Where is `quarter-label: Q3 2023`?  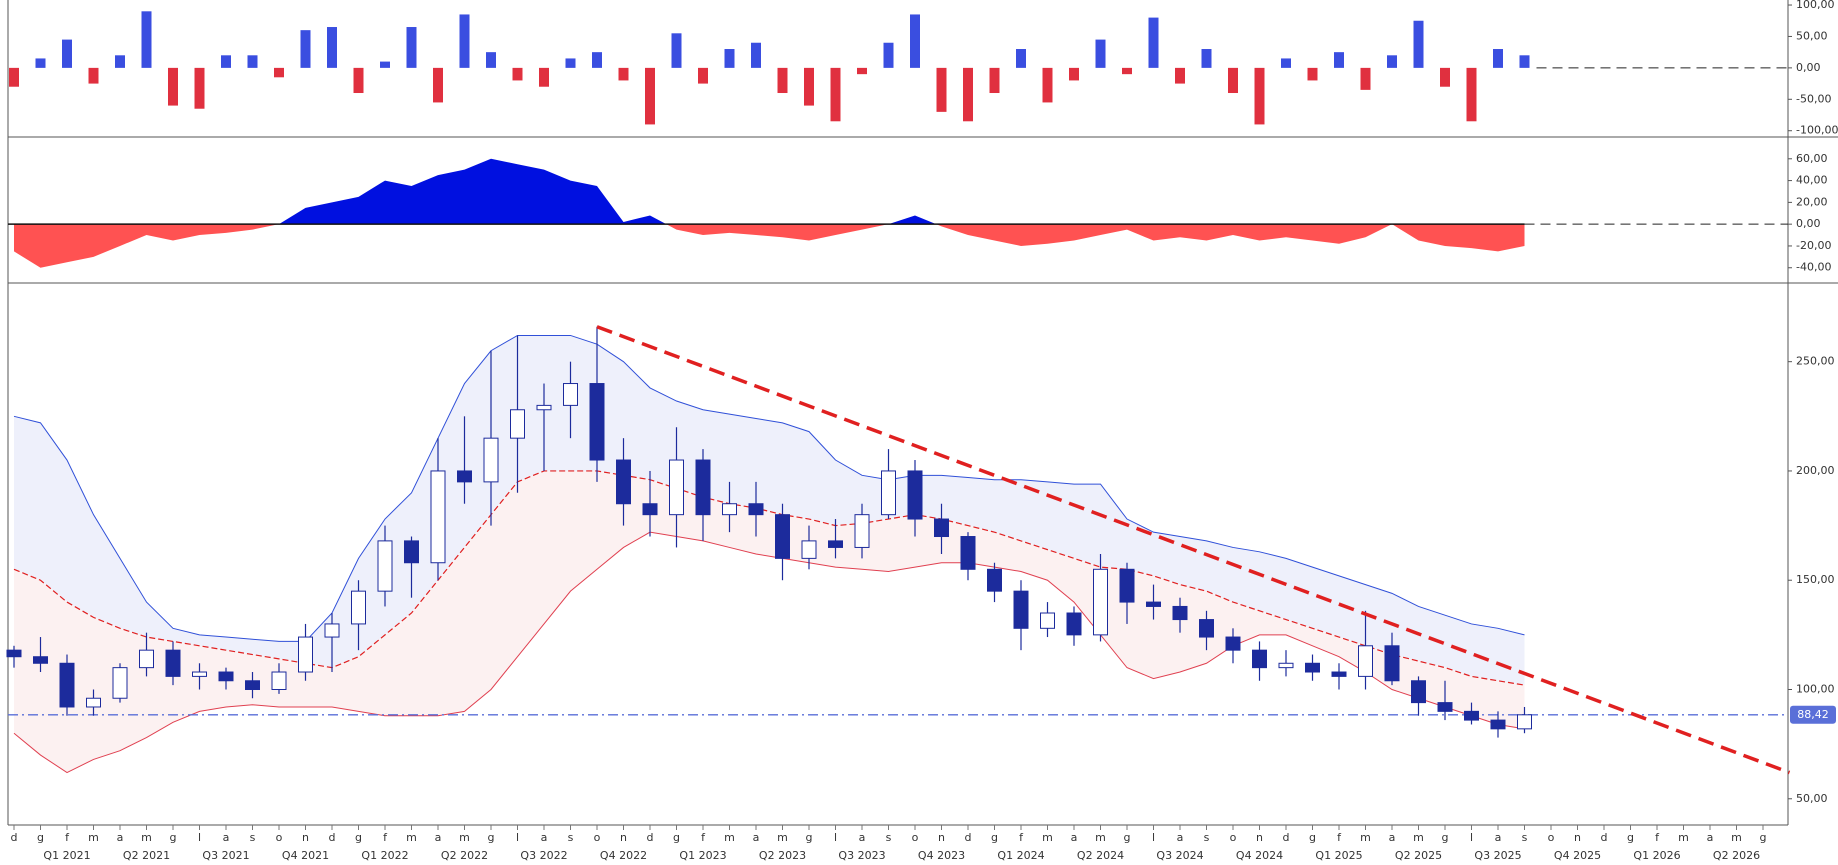
quarter-label: Q3 2023 is located at coordinates (861, 855).